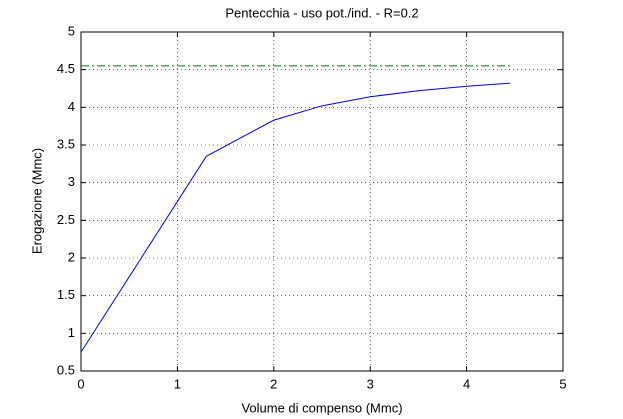 The height and width of the screenshot is (419, 623). What do you see at coordinates (466, 383) in the screenshot?
I see `x-tick-label: 4` at bounding box center [466, 383].